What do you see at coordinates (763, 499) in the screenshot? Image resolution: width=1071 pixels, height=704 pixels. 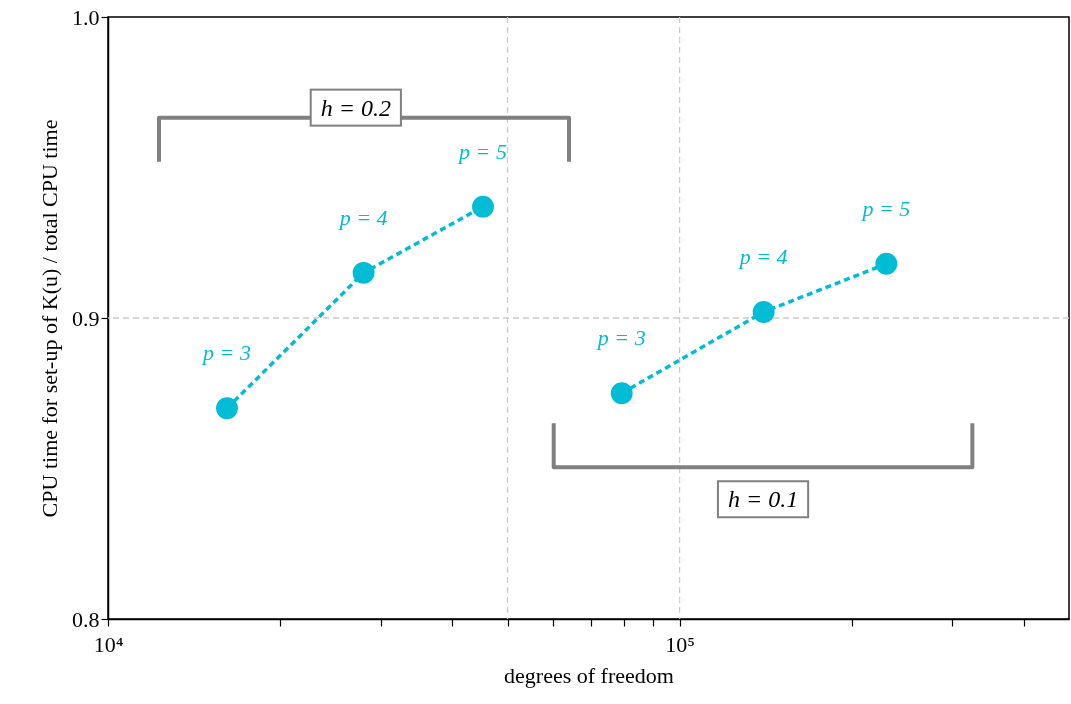 I see `annotation: h = 0.1` at bounding box center [763, 499].